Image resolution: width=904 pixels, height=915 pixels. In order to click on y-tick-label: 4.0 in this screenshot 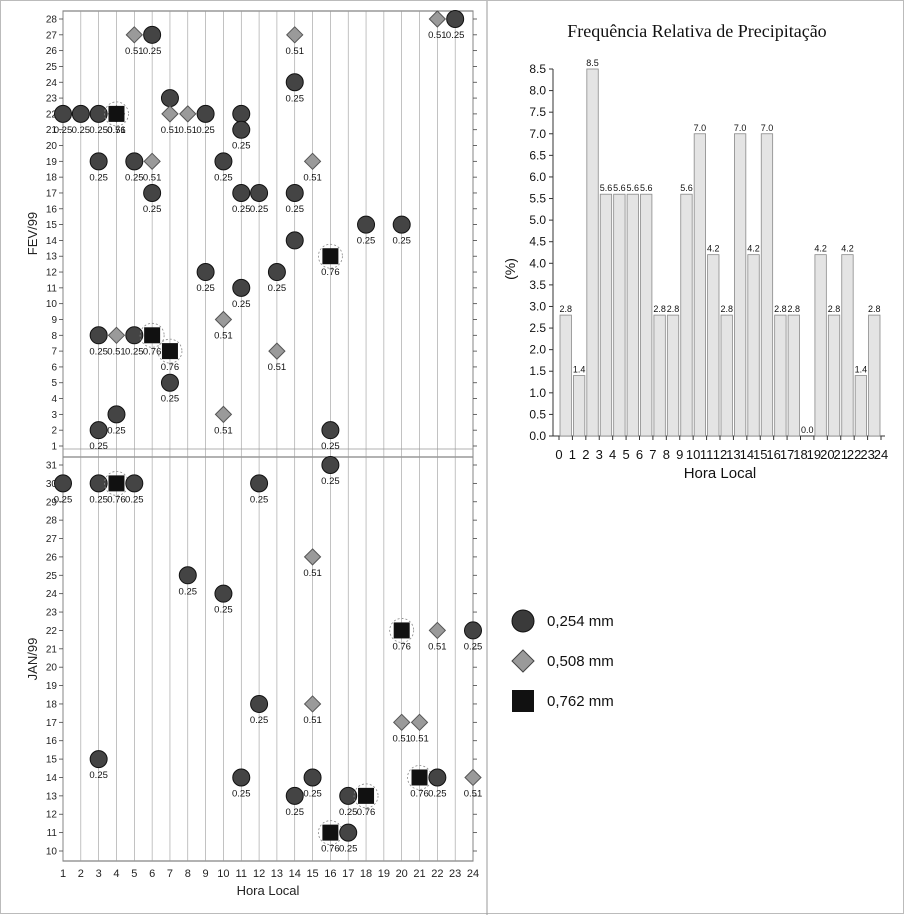, I will do `click(537, 263)`.